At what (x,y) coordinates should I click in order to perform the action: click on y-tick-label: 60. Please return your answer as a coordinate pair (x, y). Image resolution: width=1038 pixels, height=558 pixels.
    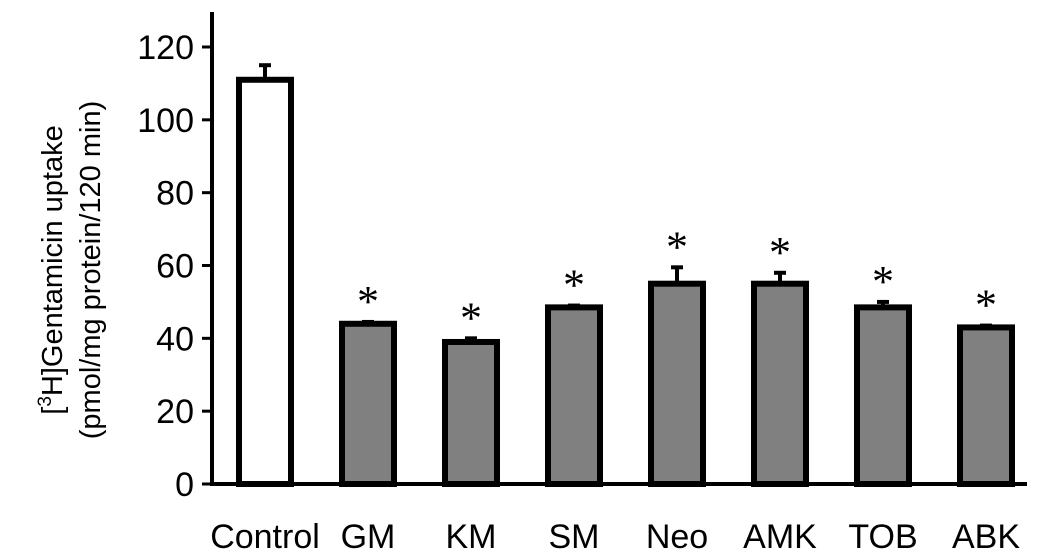
    Looking at the image, I should click on (175, 267).